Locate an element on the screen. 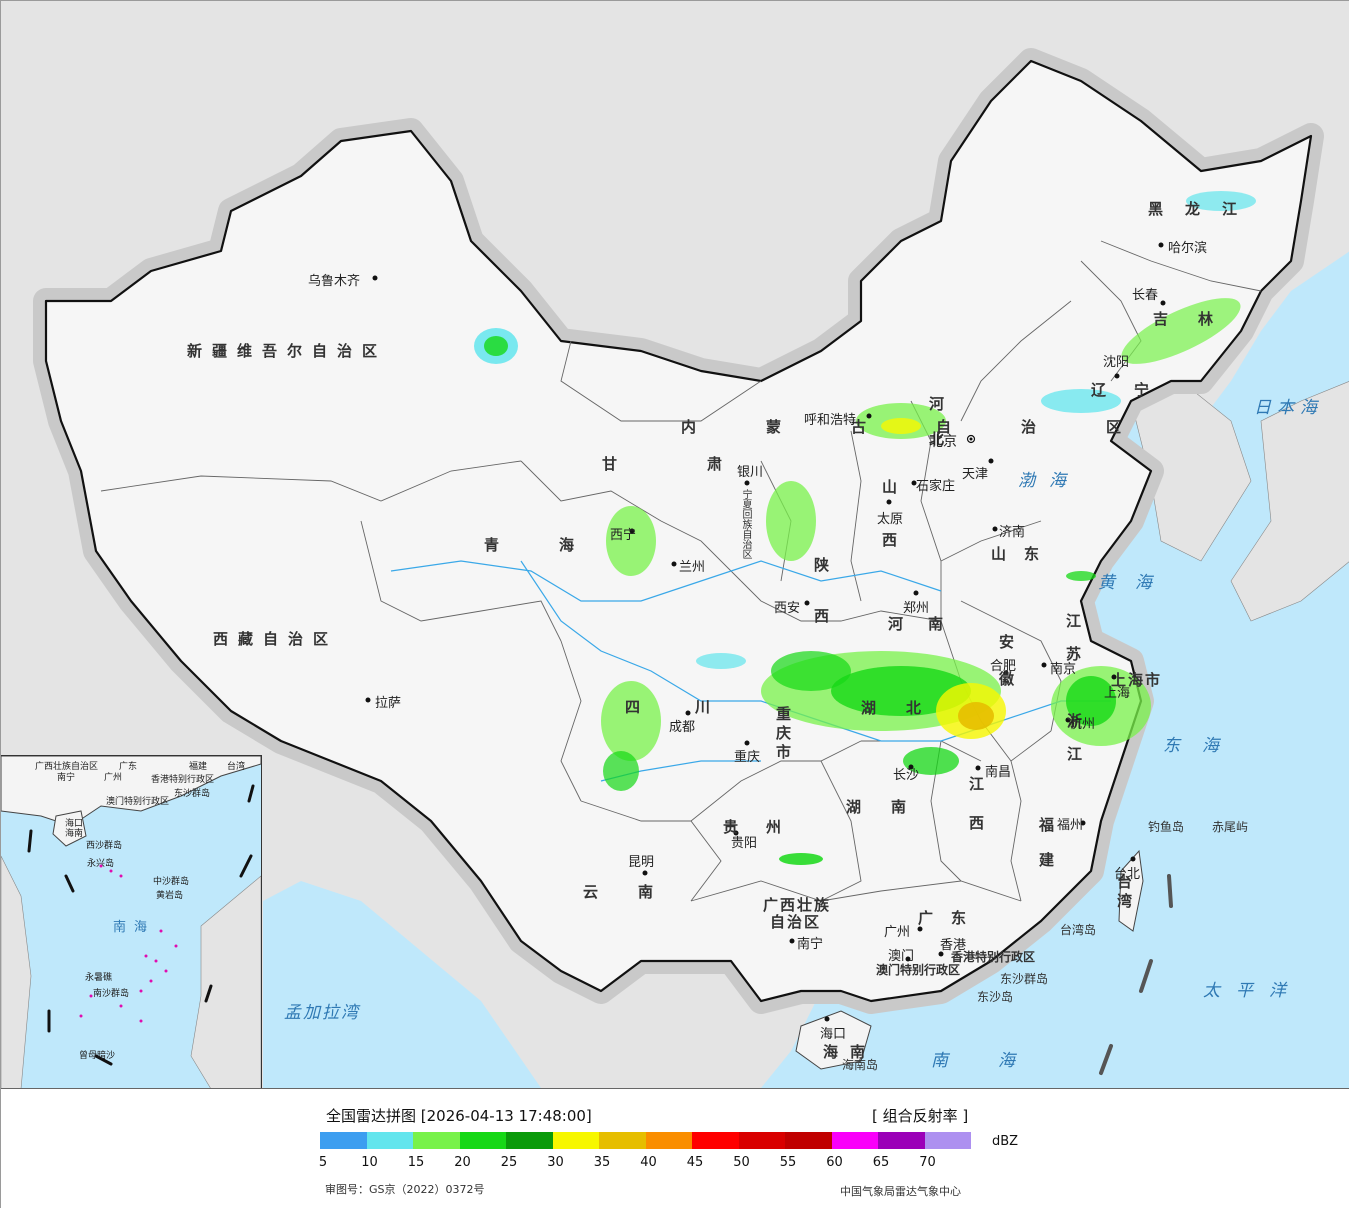 The image size is (1349, 1209). legend-unit: dBZ is located at coordinates (1005, 1141).